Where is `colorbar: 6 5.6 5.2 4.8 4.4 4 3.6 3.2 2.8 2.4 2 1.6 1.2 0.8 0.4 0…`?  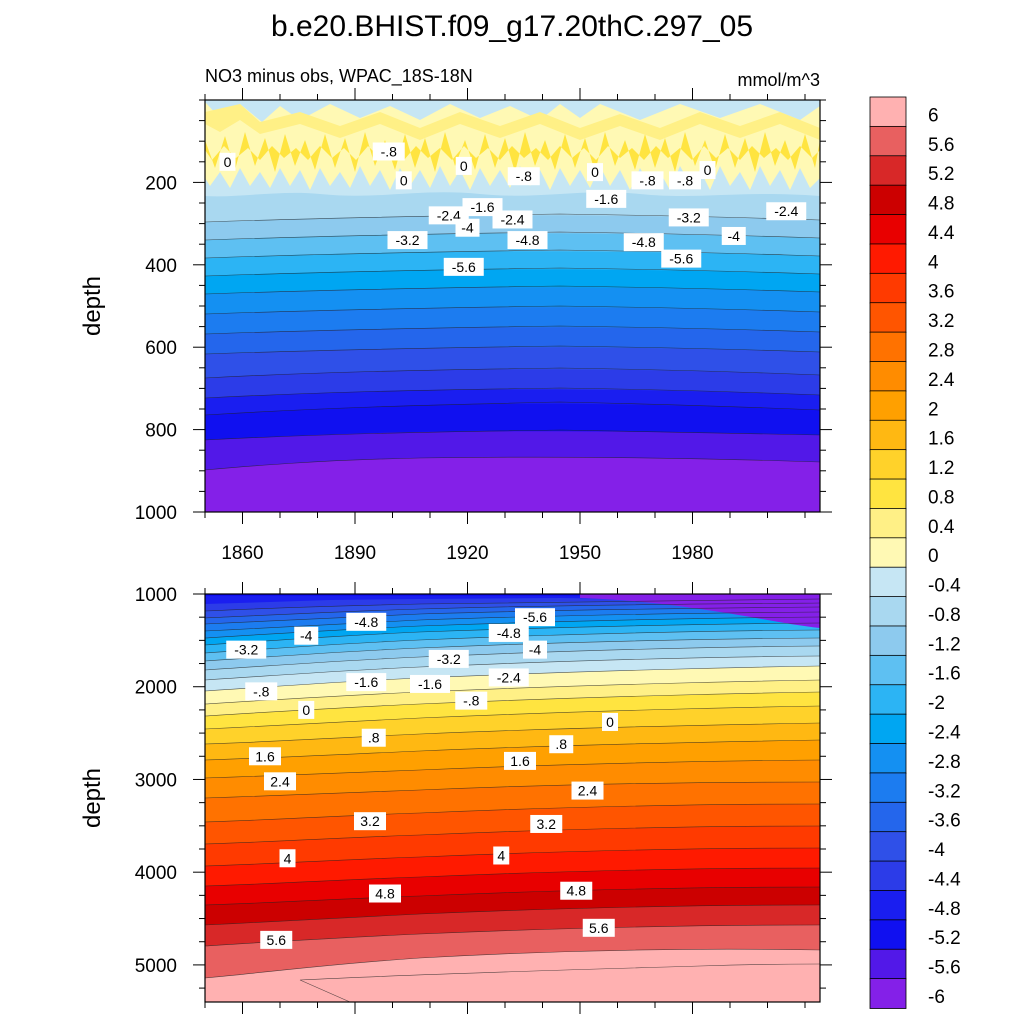 colorbar: 6 5.6 5.2 4.8 4.4 4 3.6 3.2 2.8 2.4 2 1.6 1.2 0.8 0.4 0… is located at coordinates (915, 552).